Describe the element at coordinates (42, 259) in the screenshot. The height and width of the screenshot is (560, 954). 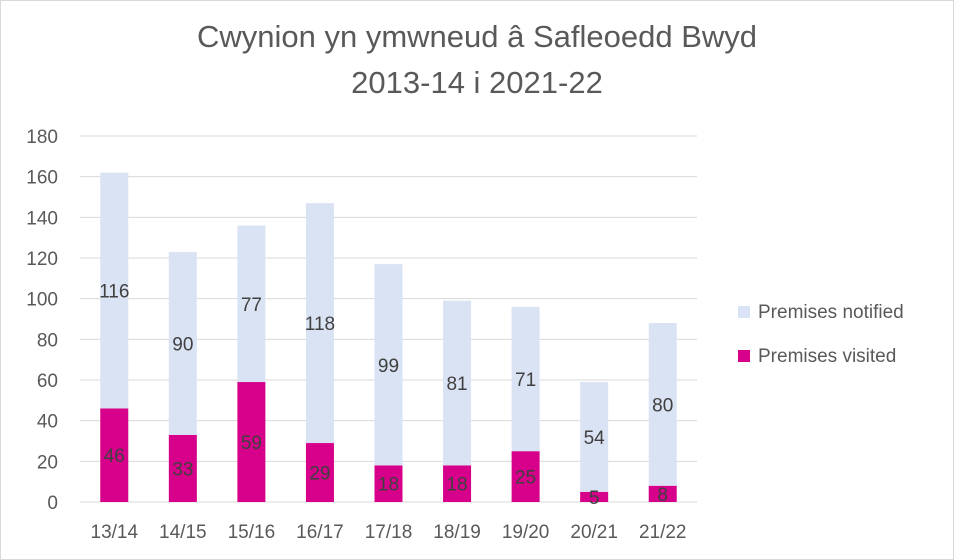
I see `y-tick-label: 120` at that location.